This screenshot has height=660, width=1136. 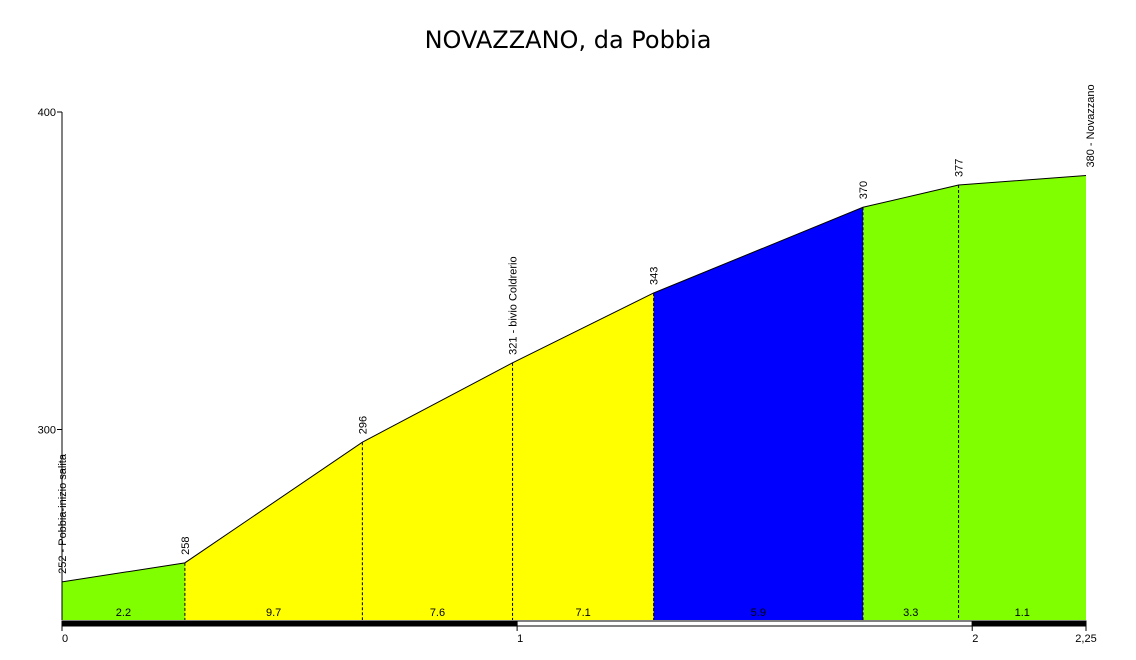 I want to click on point-label-6: 377, so click(x=960, y=168).